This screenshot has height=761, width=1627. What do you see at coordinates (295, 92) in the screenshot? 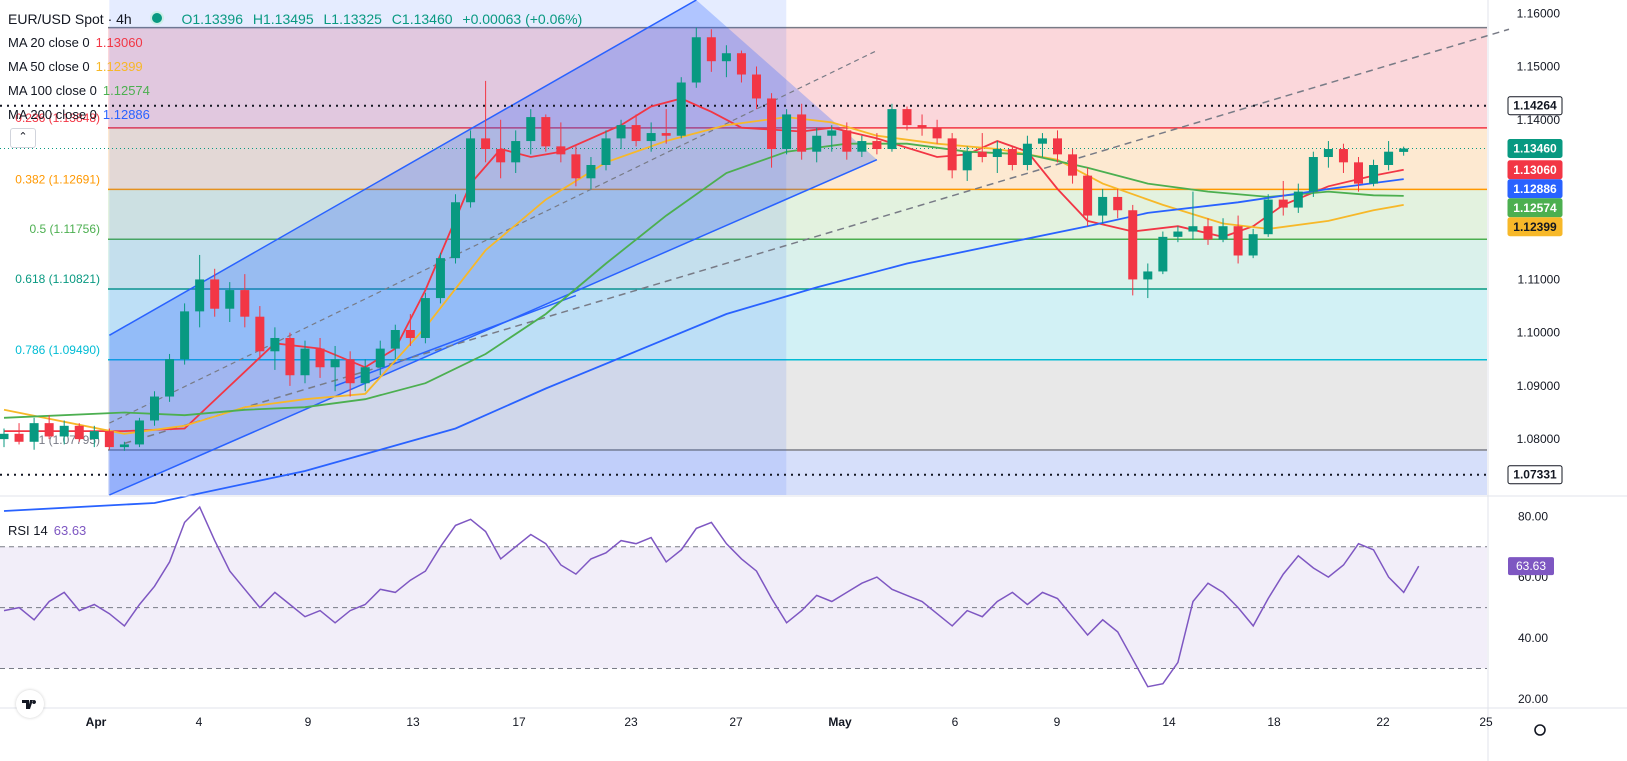
I see `ma100-legend: MA 100 close 0 1.12574` at bounding box center [295, 92].